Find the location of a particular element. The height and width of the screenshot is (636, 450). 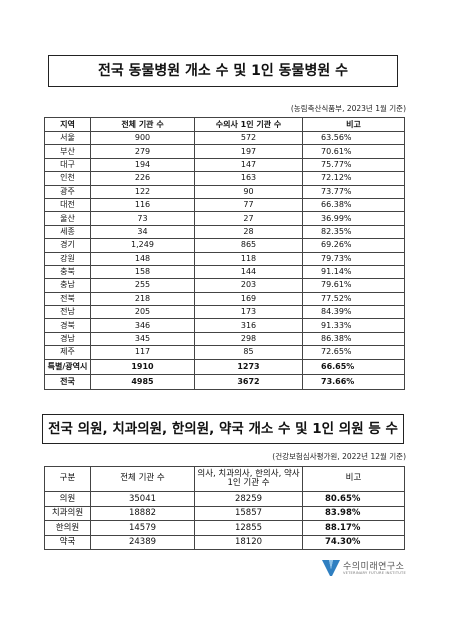

table-row: 세종 34 28 82.35% is located at coordinates (224, 232).